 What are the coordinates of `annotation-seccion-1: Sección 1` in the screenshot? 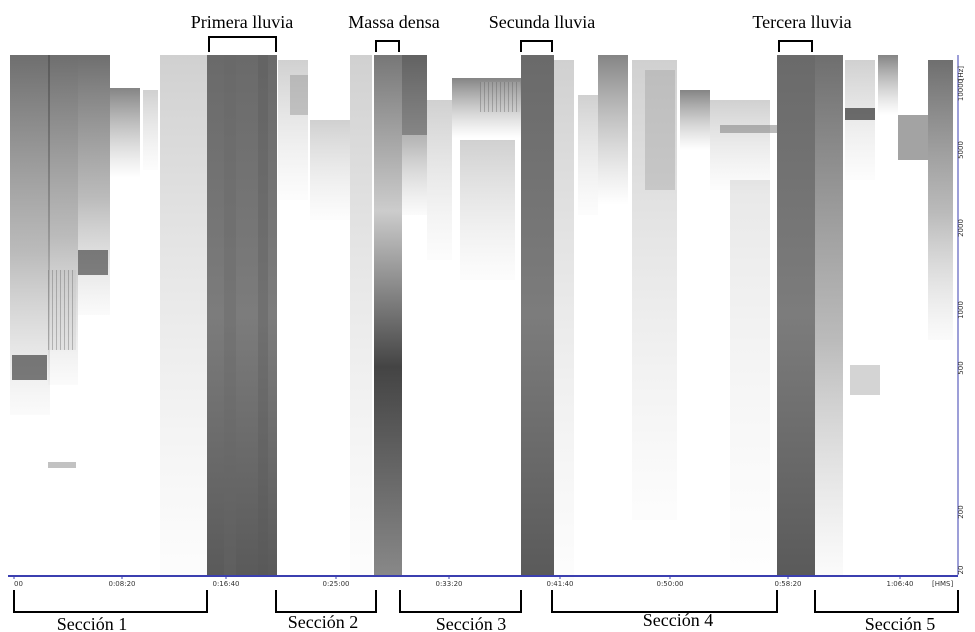 It's located at (110, 611).